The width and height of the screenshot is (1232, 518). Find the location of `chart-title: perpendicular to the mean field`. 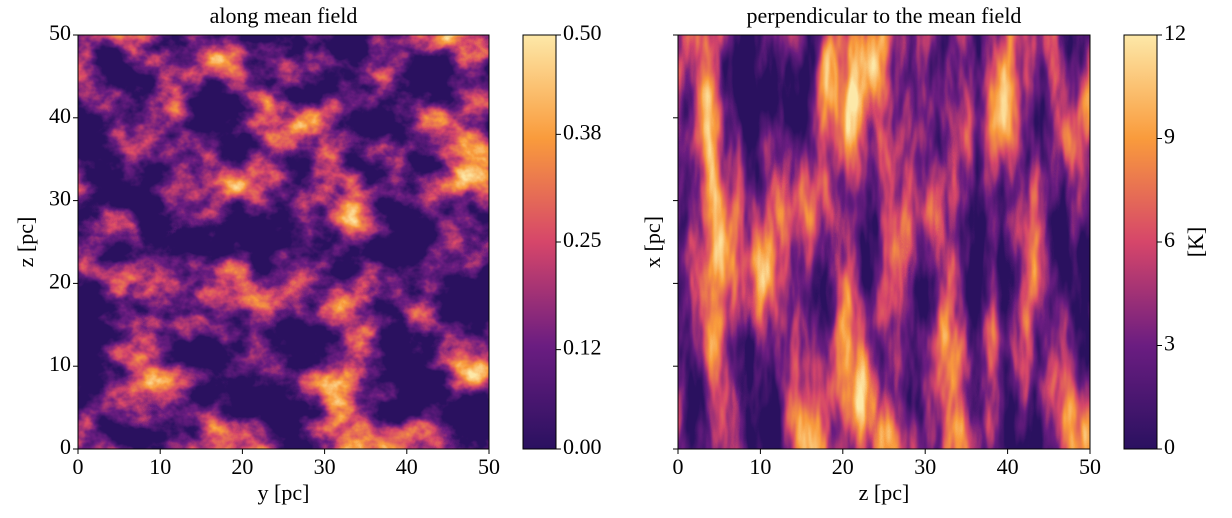

chart-title: perpendicular to the mean field is located at coordinates (884, 15).